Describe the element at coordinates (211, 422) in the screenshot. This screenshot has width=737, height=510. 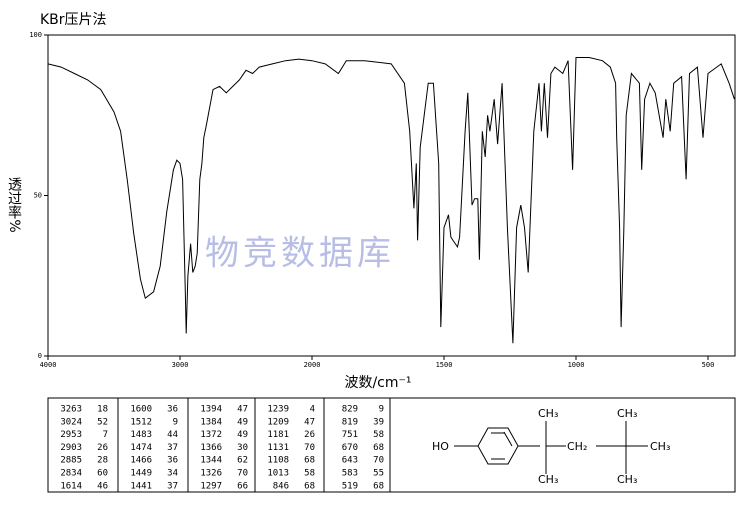
I see `peak-wavenumber: 1384` at that location.